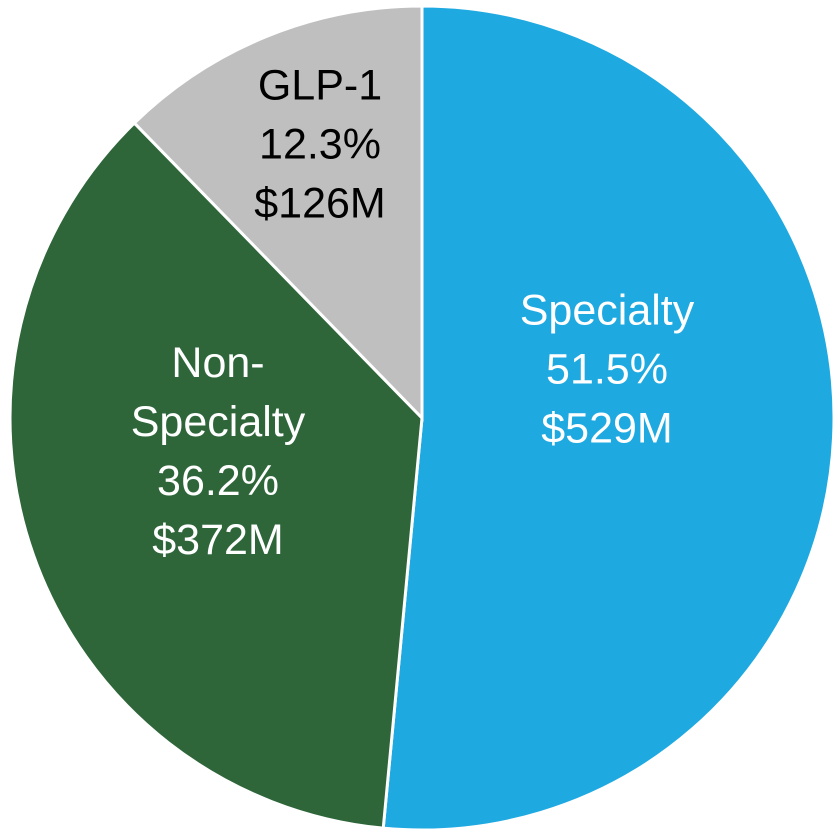 The image size is (833, 831). Describe the element at coordinates (607, 428) in the screenshot. I see `amount-label: $529M` at that location.